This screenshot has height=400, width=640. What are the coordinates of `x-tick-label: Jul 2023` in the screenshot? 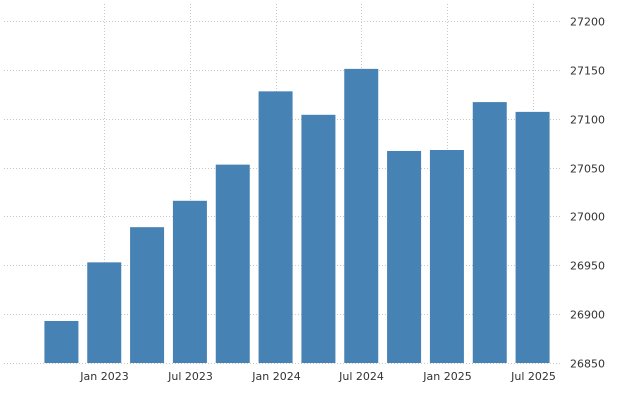 It's located at (190, 376).